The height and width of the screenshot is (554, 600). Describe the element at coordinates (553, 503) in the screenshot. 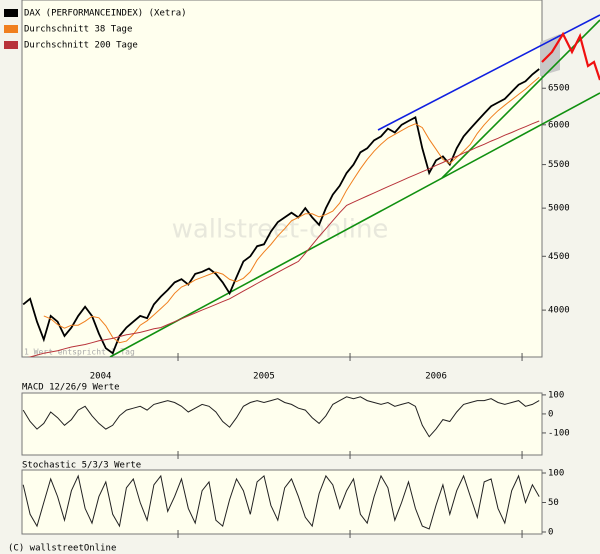

I see `y-tick-label: 50` at that location.